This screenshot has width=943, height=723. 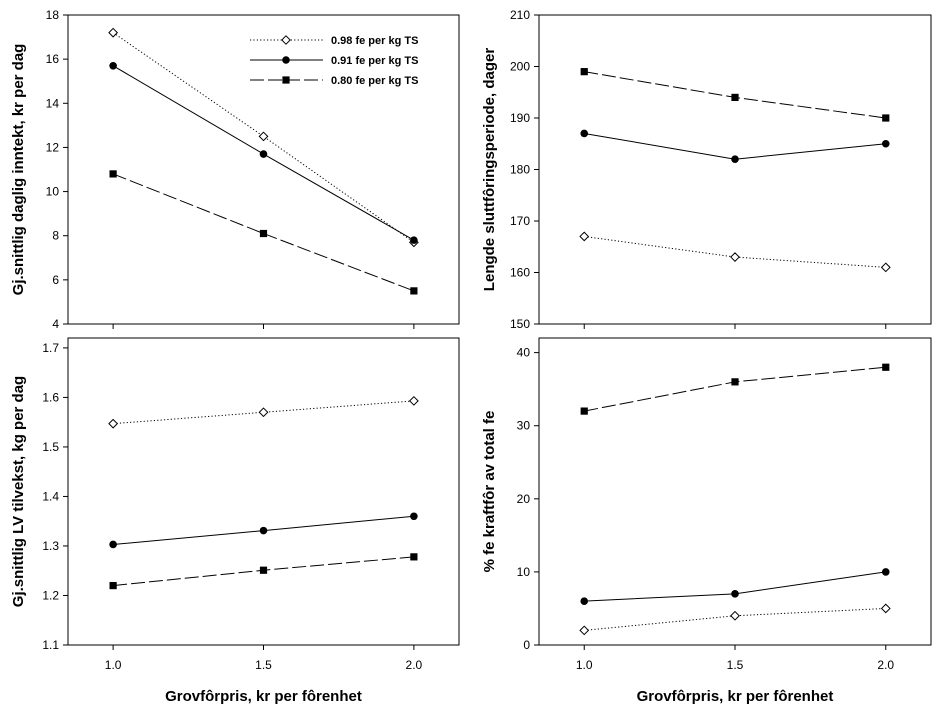 What do you see at coordinates (524, 353) in the screenshot?
I see `y-tick-label: 40` at bounding box center [524, 353].